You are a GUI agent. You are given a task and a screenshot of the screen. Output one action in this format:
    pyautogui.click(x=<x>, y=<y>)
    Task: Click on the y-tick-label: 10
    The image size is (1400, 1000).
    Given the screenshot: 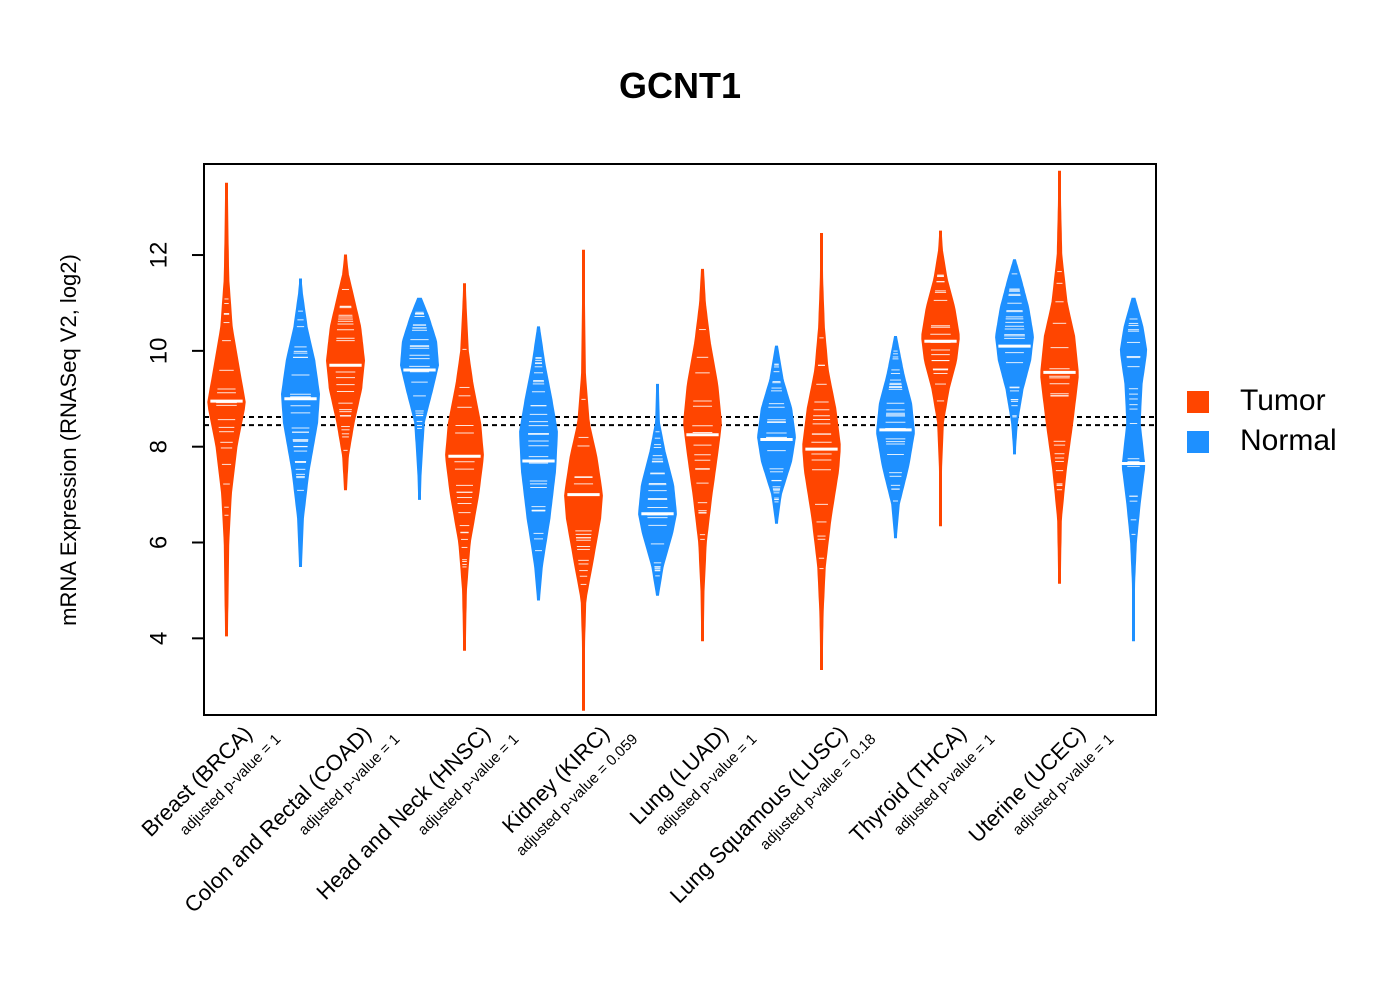 What is the action you would take?
    pyautogui.click(x=158, y=351)
    